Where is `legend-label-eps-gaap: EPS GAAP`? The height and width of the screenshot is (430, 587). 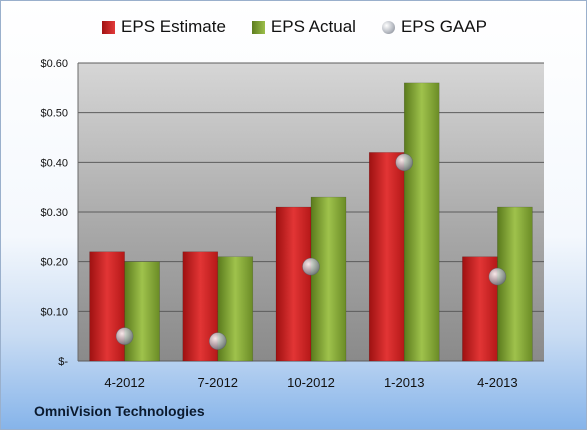
legend-label-eps-gaap: EPS GAAP is located at coordinates (443, 26).